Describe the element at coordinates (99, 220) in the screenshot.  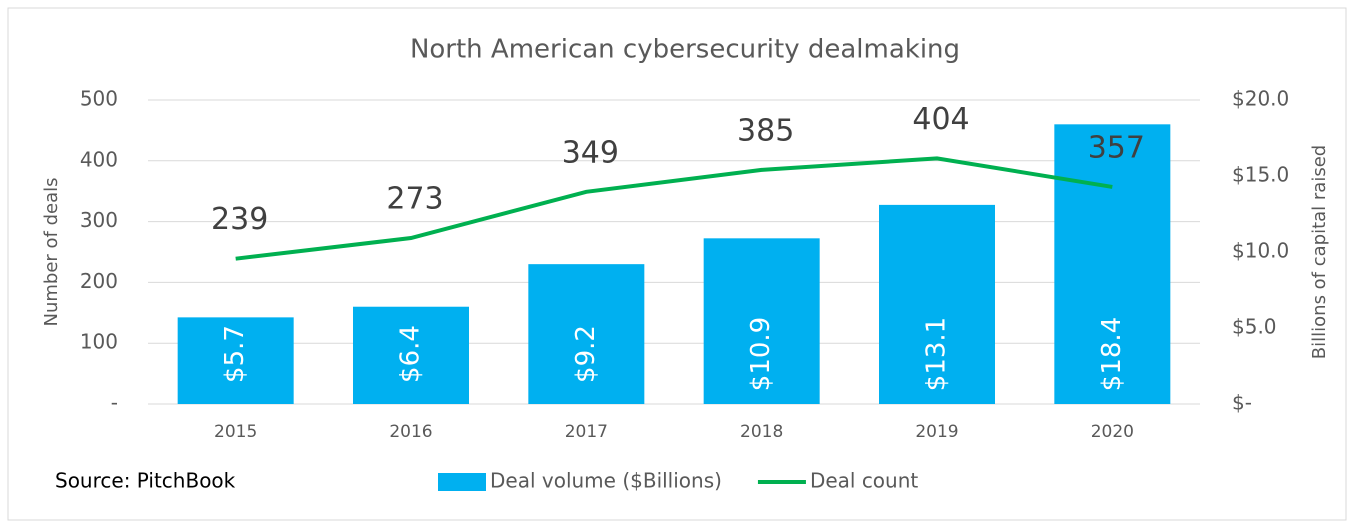
I see `y-tick-label: 300` at that location.